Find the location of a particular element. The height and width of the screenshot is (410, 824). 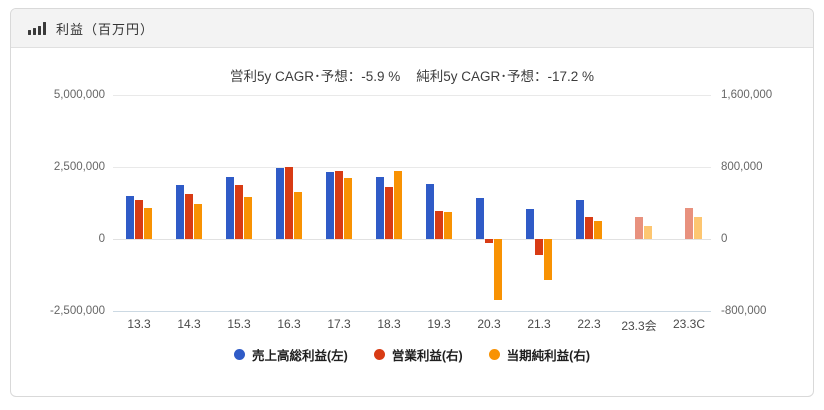

gross-profit-bar-19.3 is located at coordinates (430, 211).